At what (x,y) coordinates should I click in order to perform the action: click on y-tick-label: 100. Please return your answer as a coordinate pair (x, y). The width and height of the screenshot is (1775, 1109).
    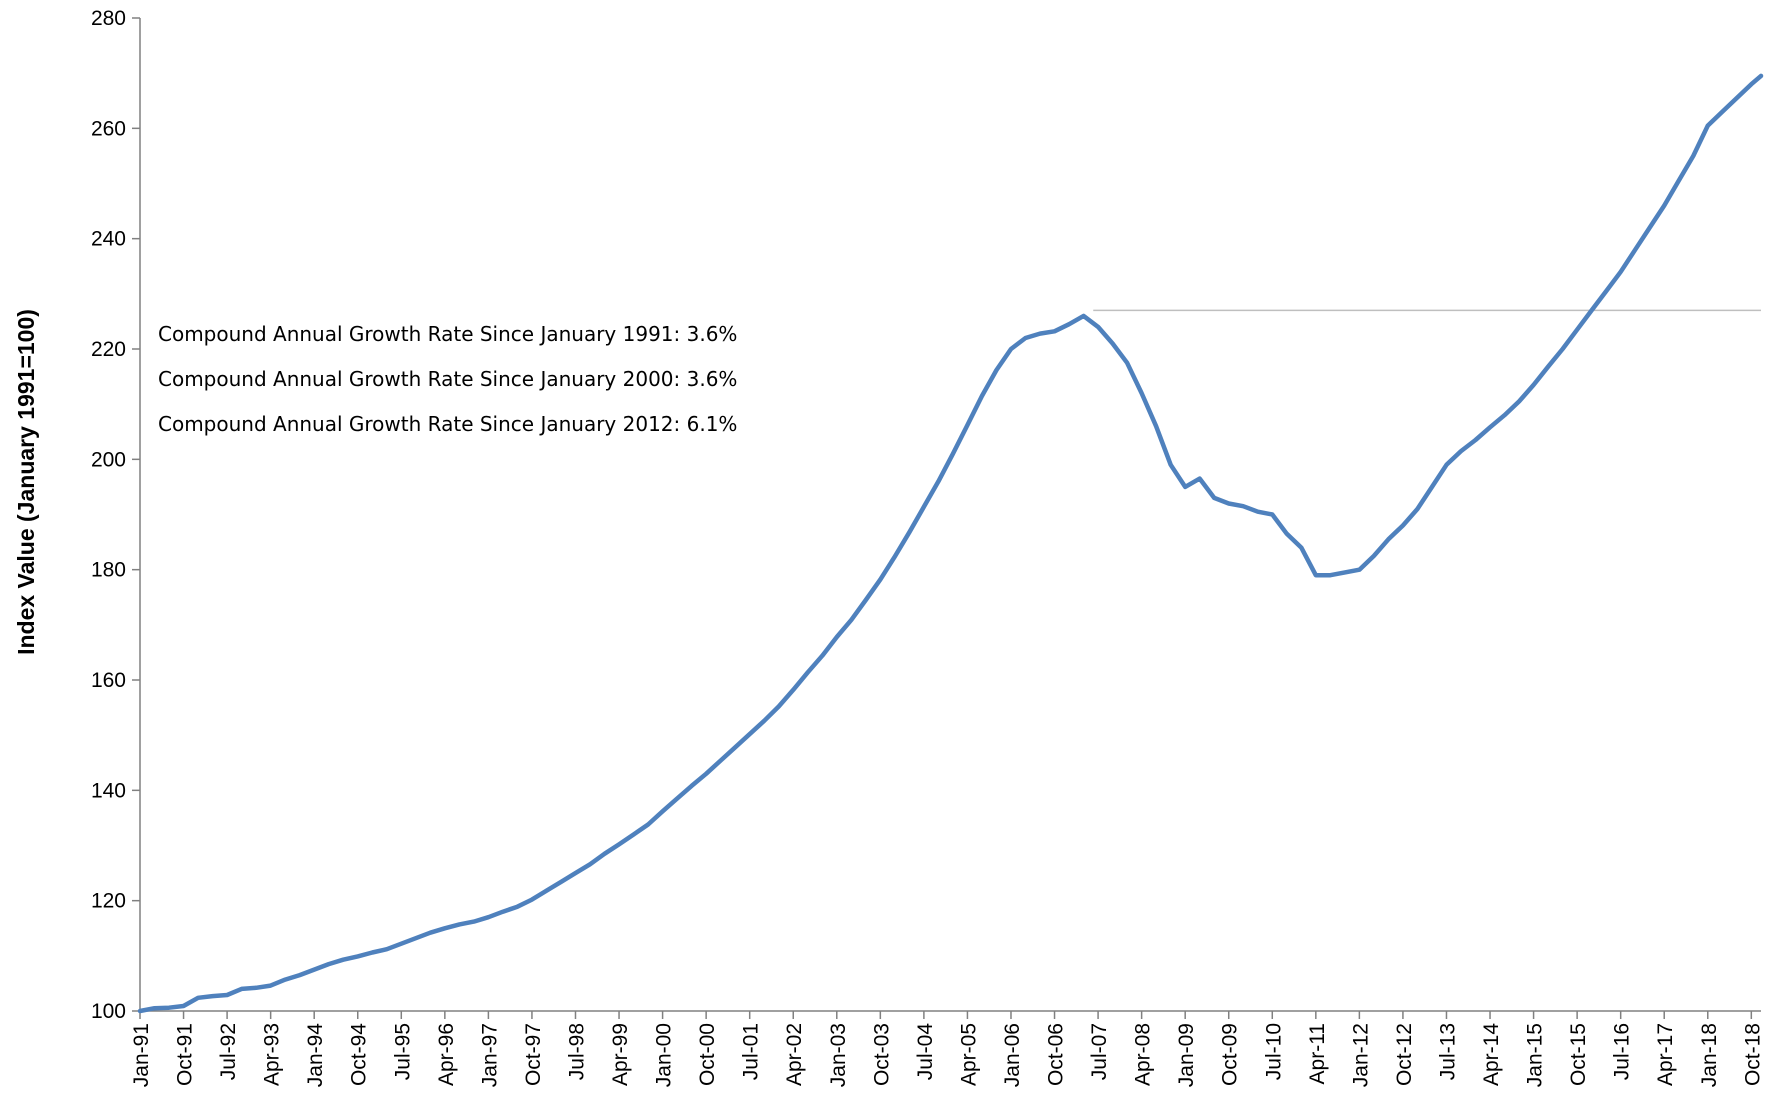
    Looking at the image, I should click on (108, 1011).